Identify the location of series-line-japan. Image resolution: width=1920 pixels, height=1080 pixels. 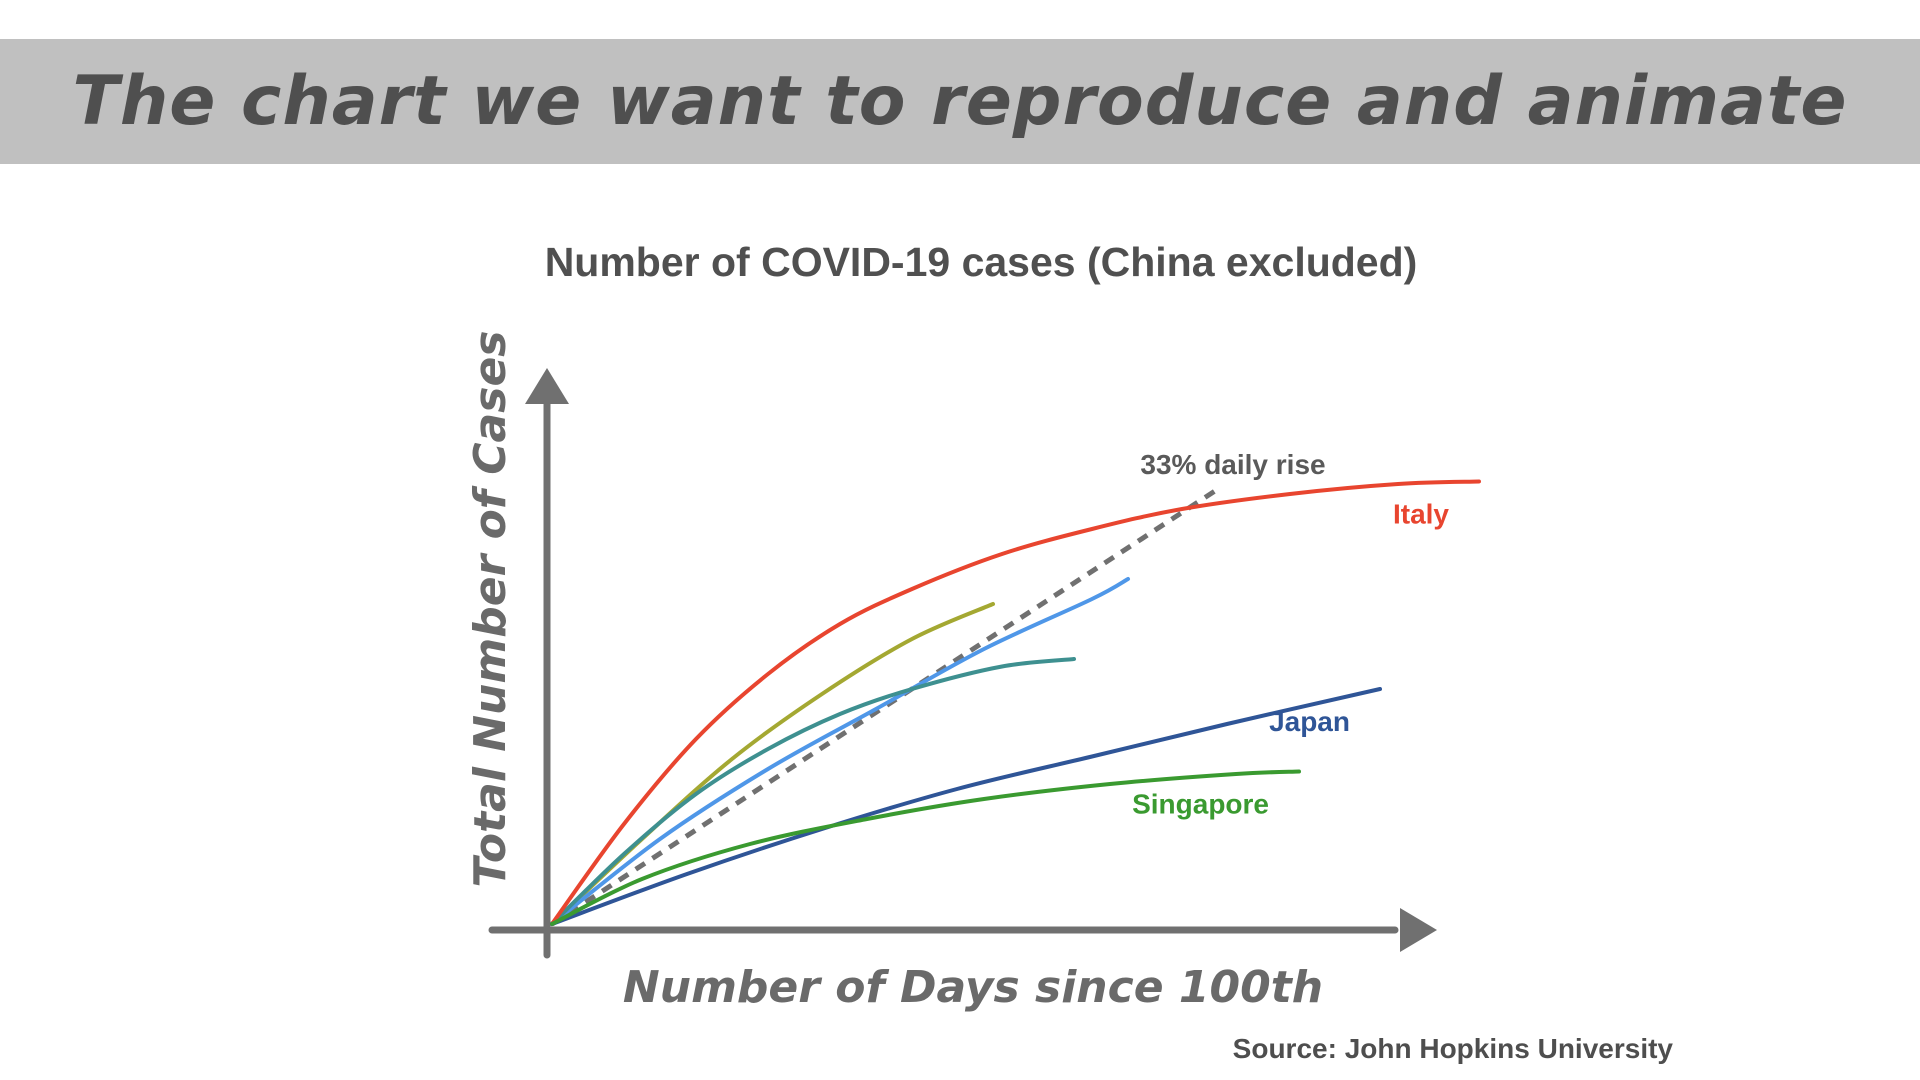
(966, 806).